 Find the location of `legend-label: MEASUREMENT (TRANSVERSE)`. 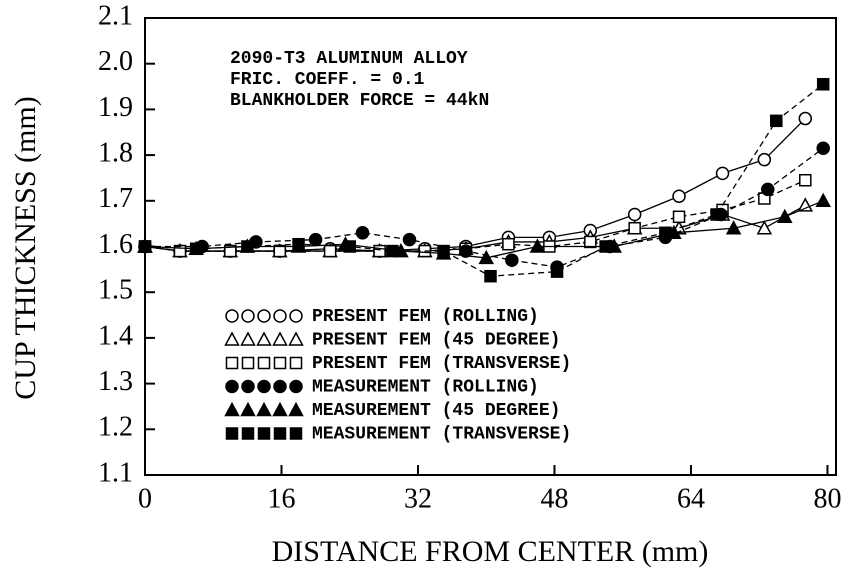

legend-label: MEASUREMENT (TRANSVERSE) is located at coordinates (441, 434).